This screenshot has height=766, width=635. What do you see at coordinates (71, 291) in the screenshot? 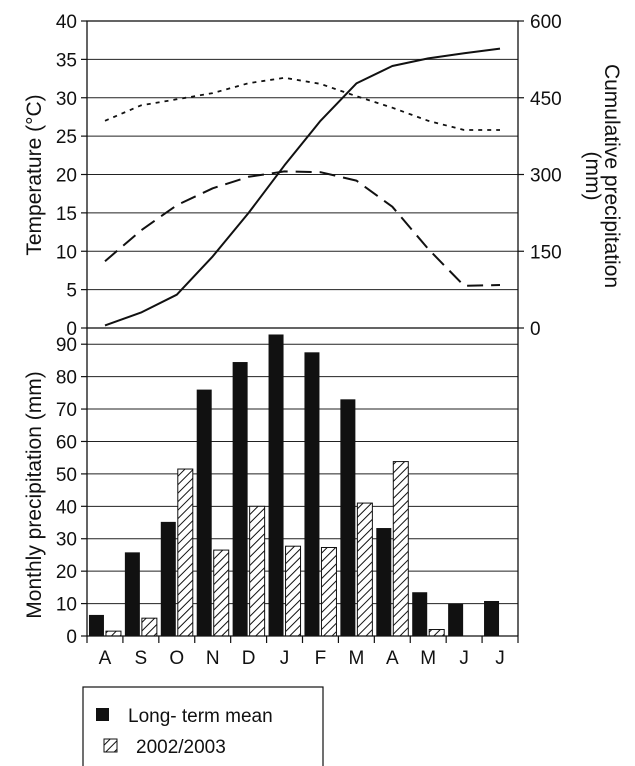
I see `temp-tick-label: 5` at bounding box center [71, 291].